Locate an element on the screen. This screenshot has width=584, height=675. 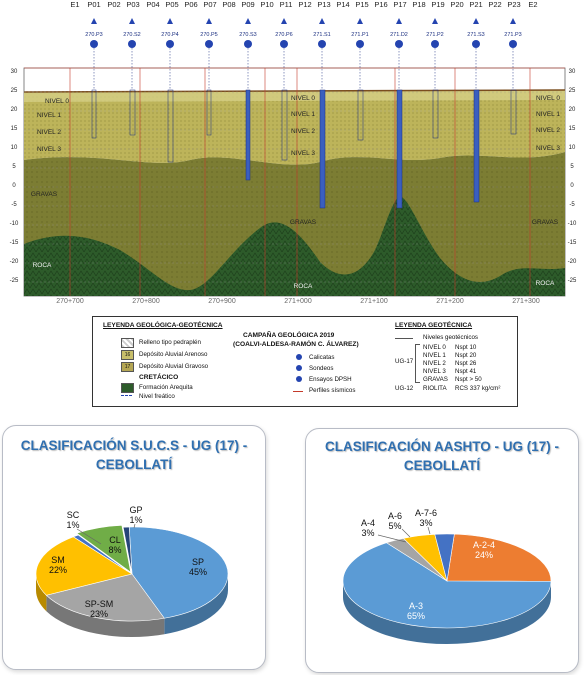
probe-code: 270.S2 is located at coordinates (132, 35).